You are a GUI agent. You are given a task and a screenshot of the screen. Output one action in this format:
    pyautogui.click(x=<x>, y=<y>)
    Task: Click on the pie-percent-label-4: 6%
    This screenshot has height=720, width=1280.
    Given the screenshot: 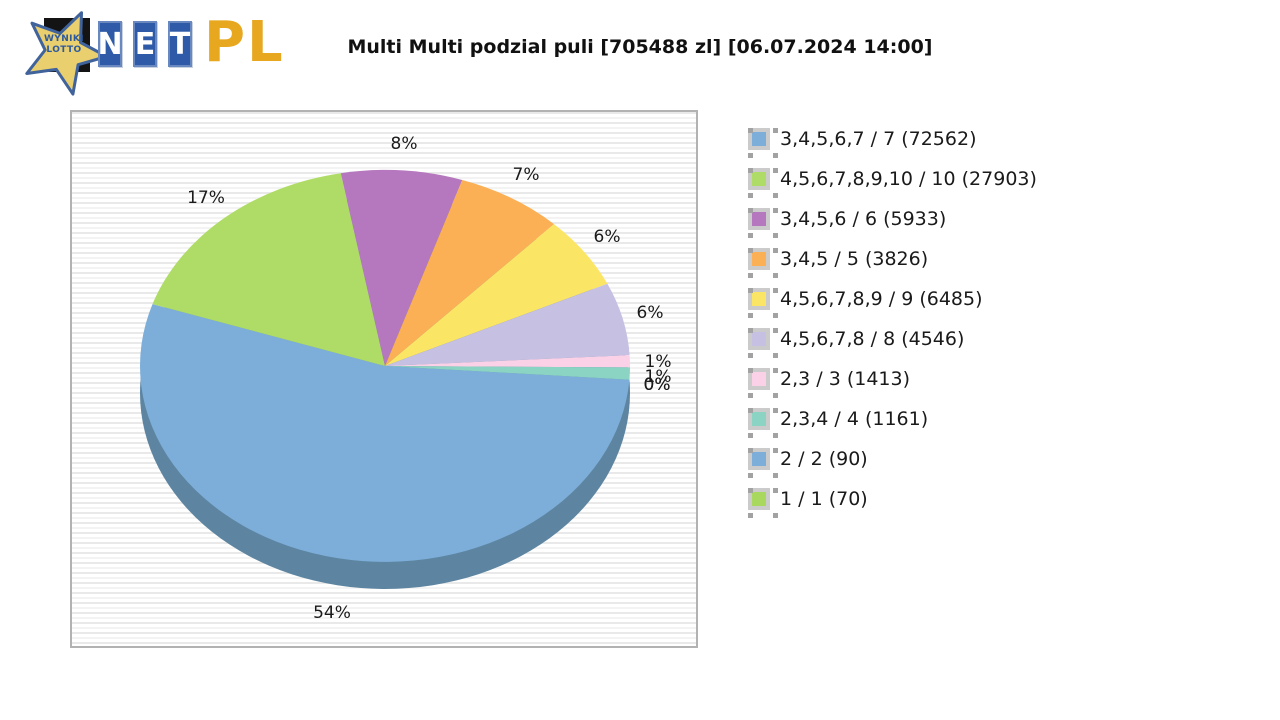 What is the action you would take?
    pyautogui.click(x=607, y=237)
    